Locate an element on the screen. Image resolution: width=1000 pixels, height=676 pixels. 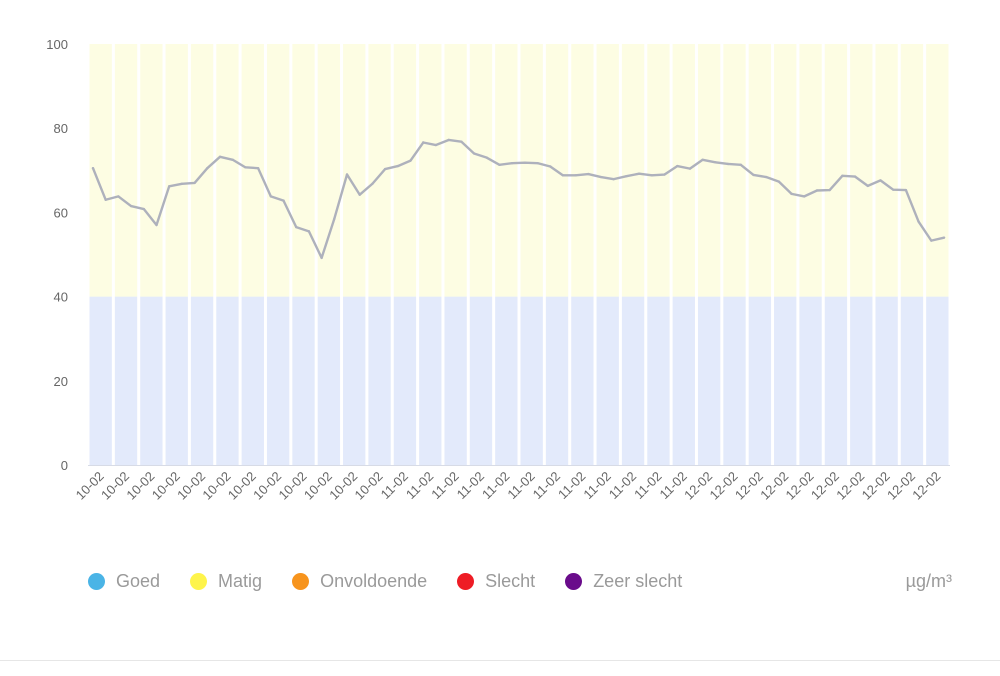
legend-label: Goed is located at coordinates (138, 580).